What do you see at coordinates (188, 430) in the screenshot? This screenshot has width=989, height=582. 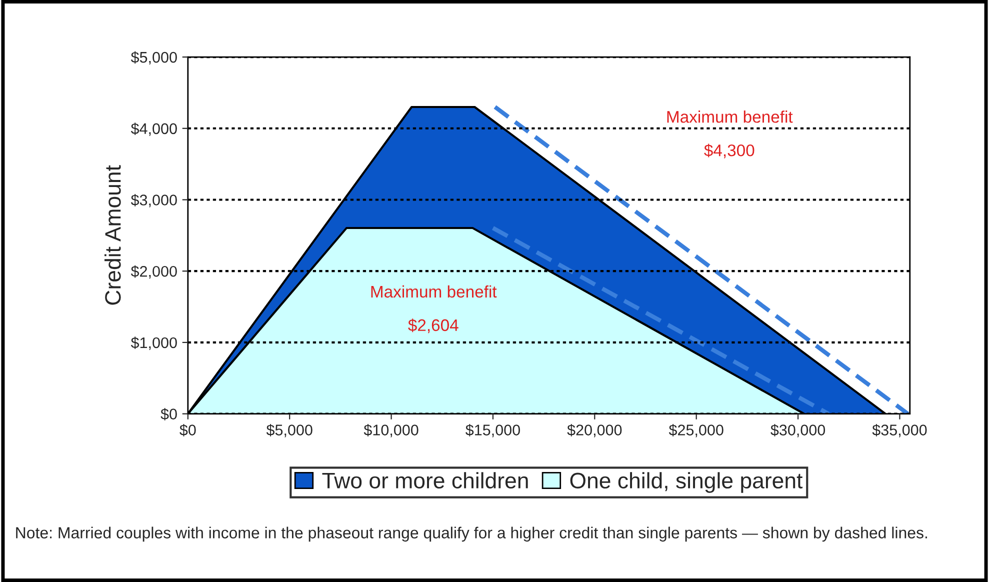 I see `x-tick-label: $0` at bounding box center [188, 430].